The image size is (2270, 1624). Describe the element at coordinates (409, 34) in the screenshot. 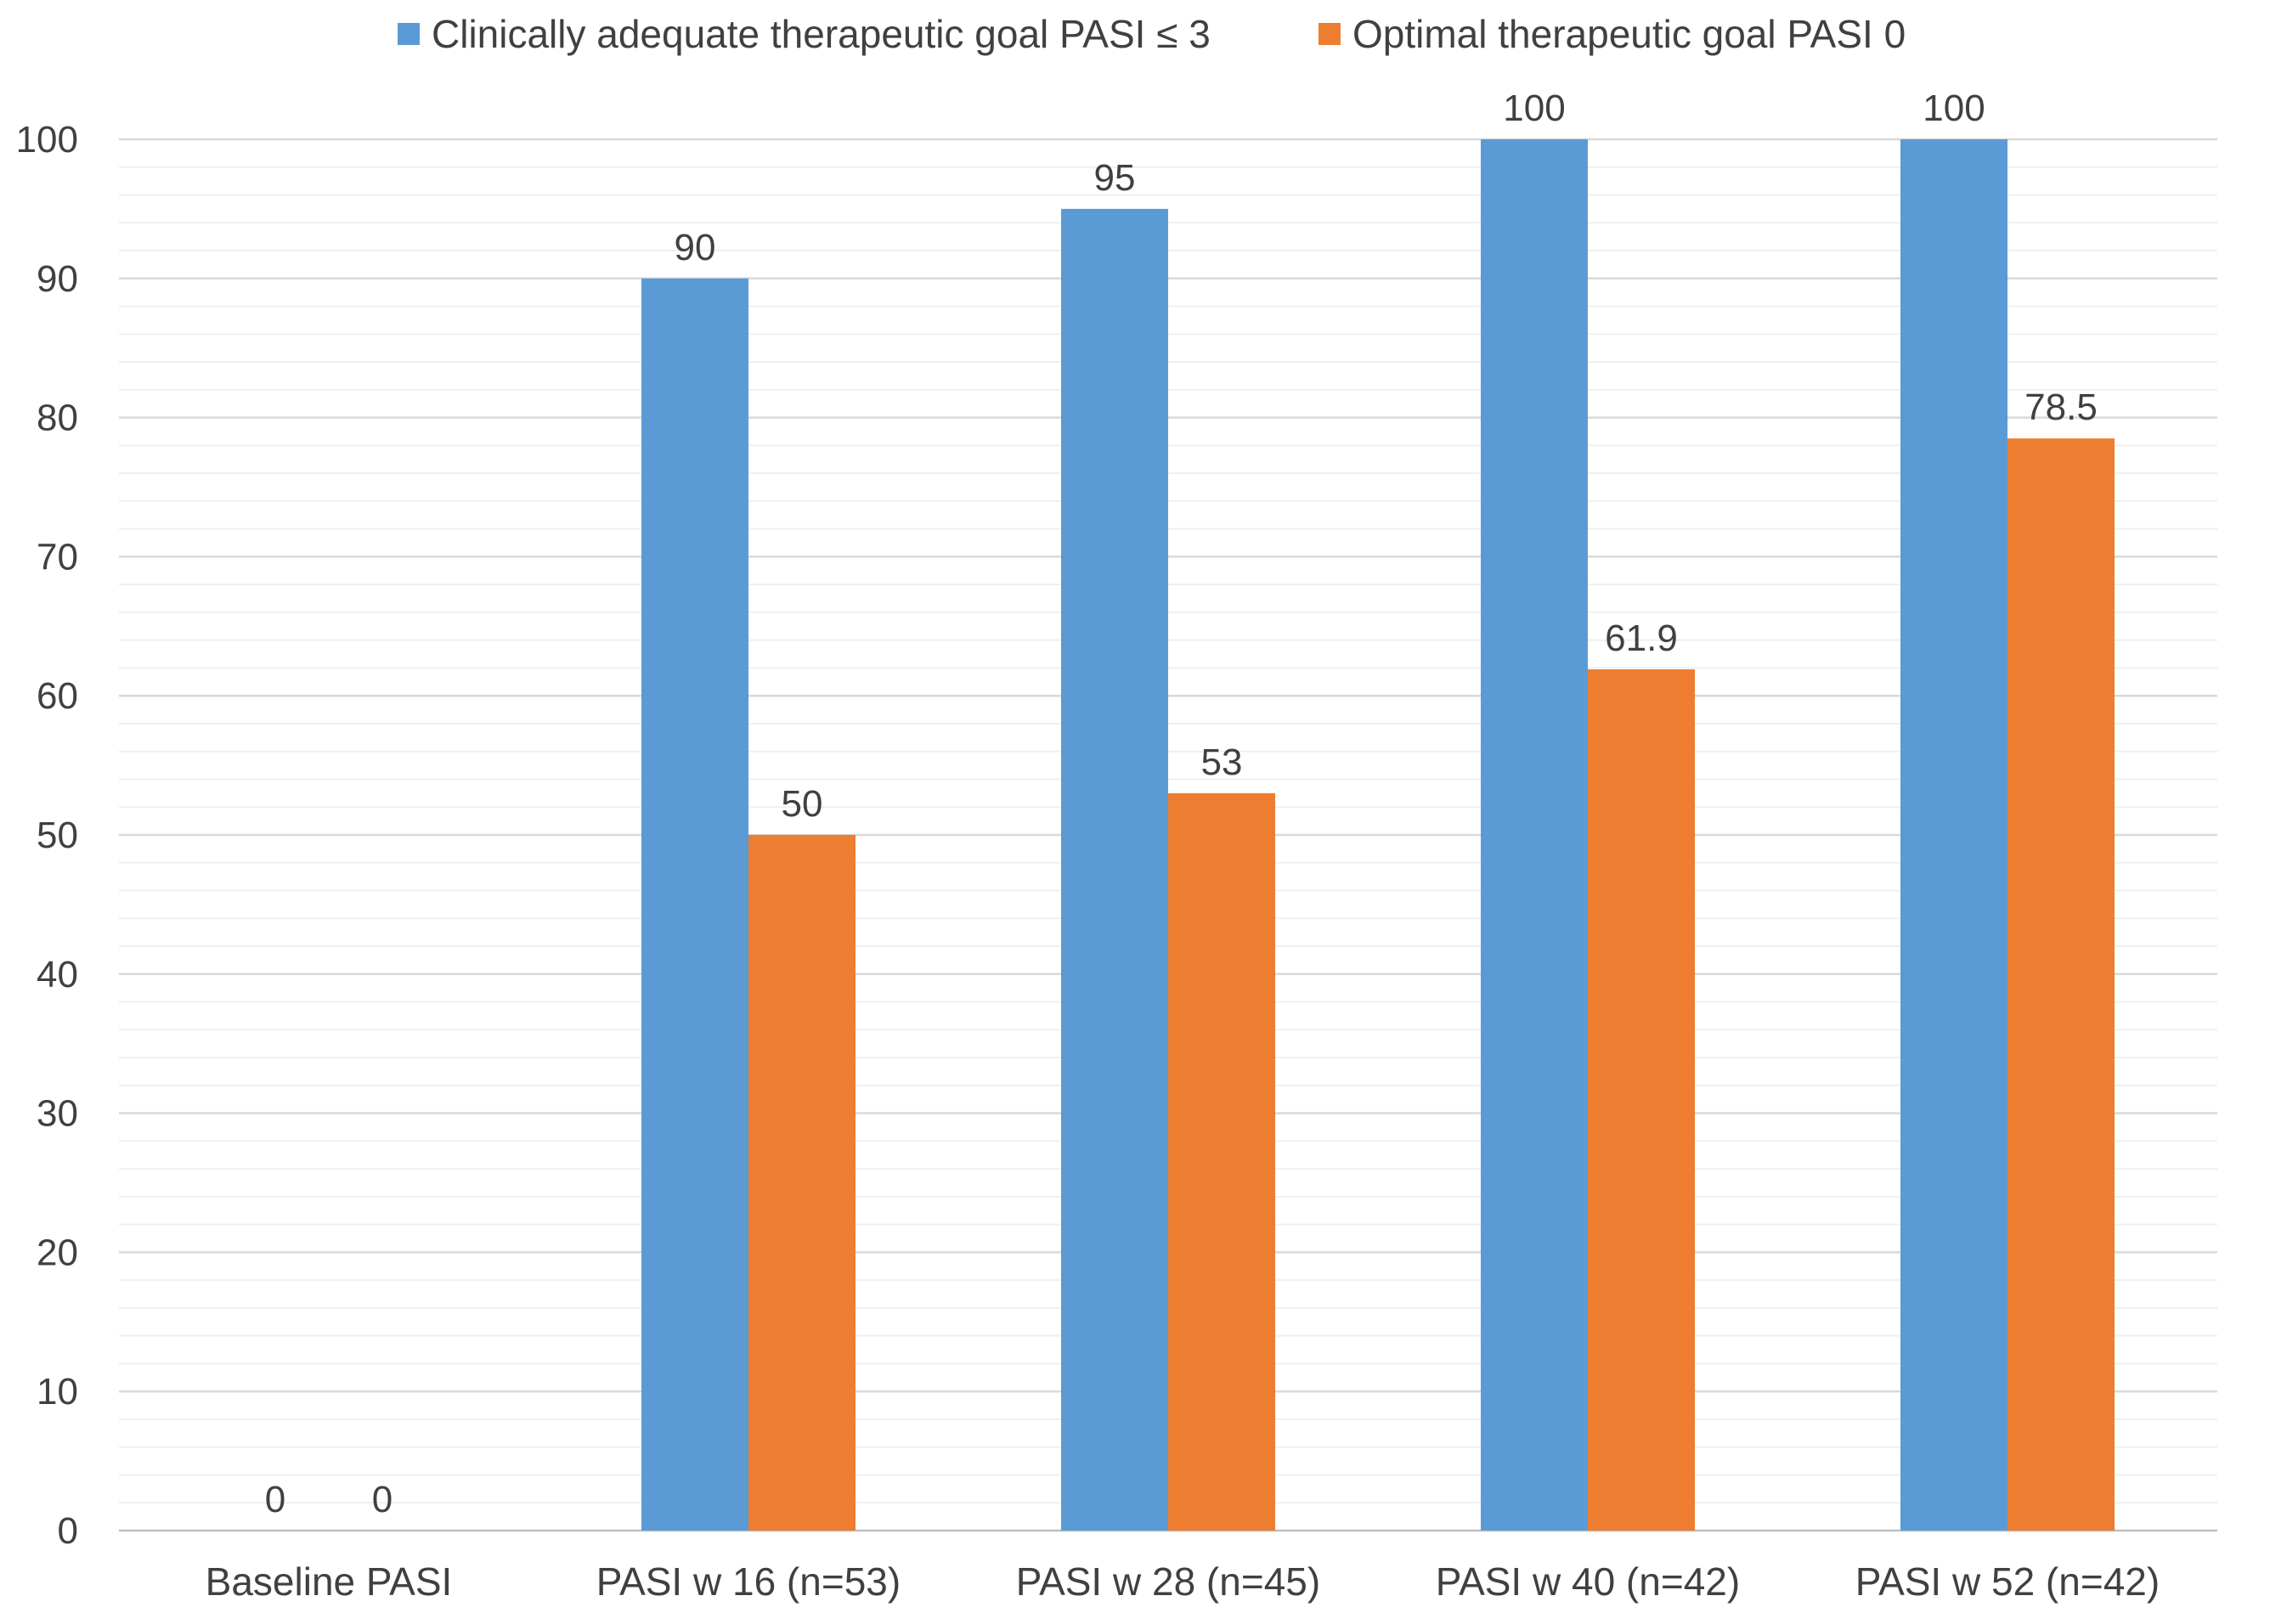

I see `legend-swatch-clinically-adequate` at that location.